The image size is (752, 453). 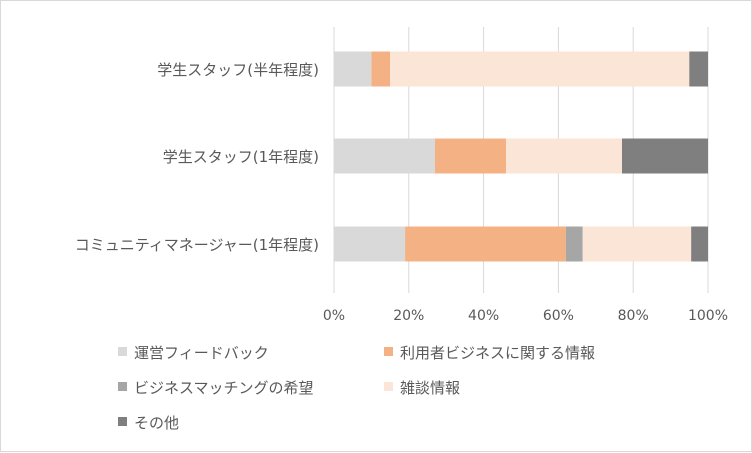 What do you see at coordinates (633, 316) in the screenshot?
I see `x-tick-80: 80%` at bounding box center [633, 316].